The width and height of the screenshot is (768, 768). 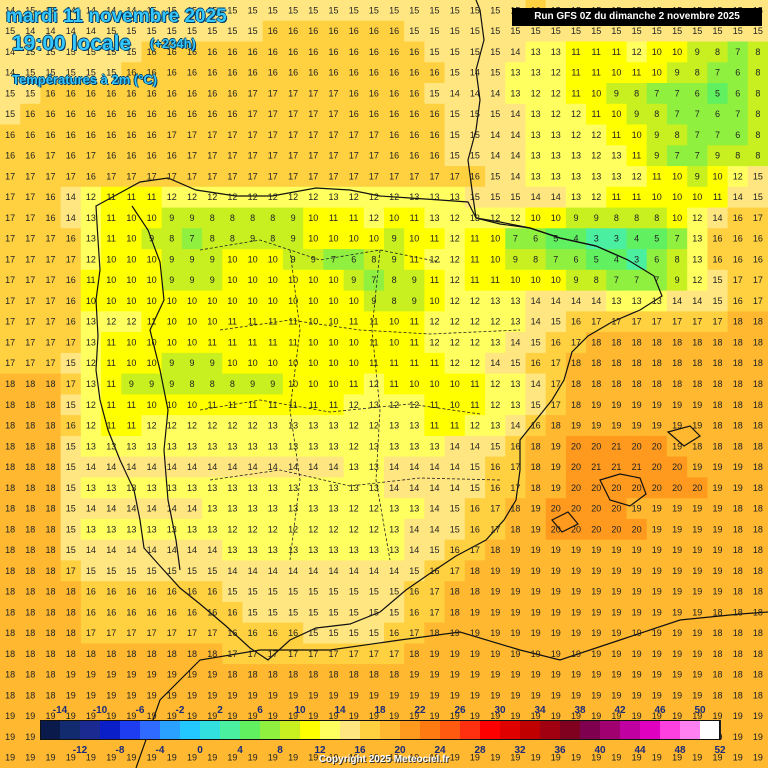 What do you see at coordinates (616, 239) in the screenshot?
I see `temp-value: 3` at bounding box center [616, 239].